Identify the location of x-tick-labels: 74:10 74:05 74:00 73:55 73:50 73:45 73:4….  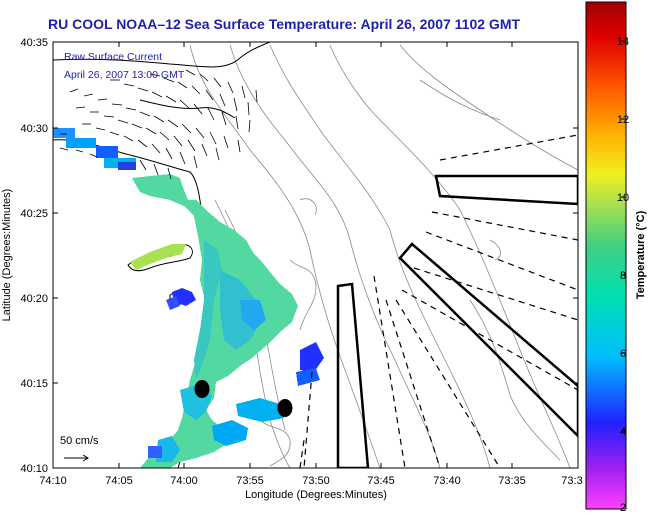
(310, 481).